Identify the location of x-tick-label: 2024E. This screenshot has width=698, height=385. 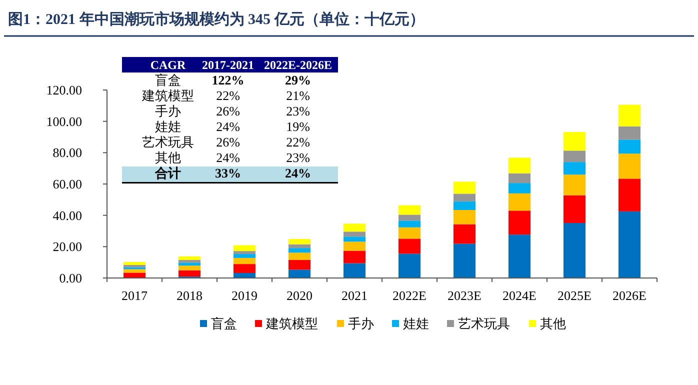
(519, 295).